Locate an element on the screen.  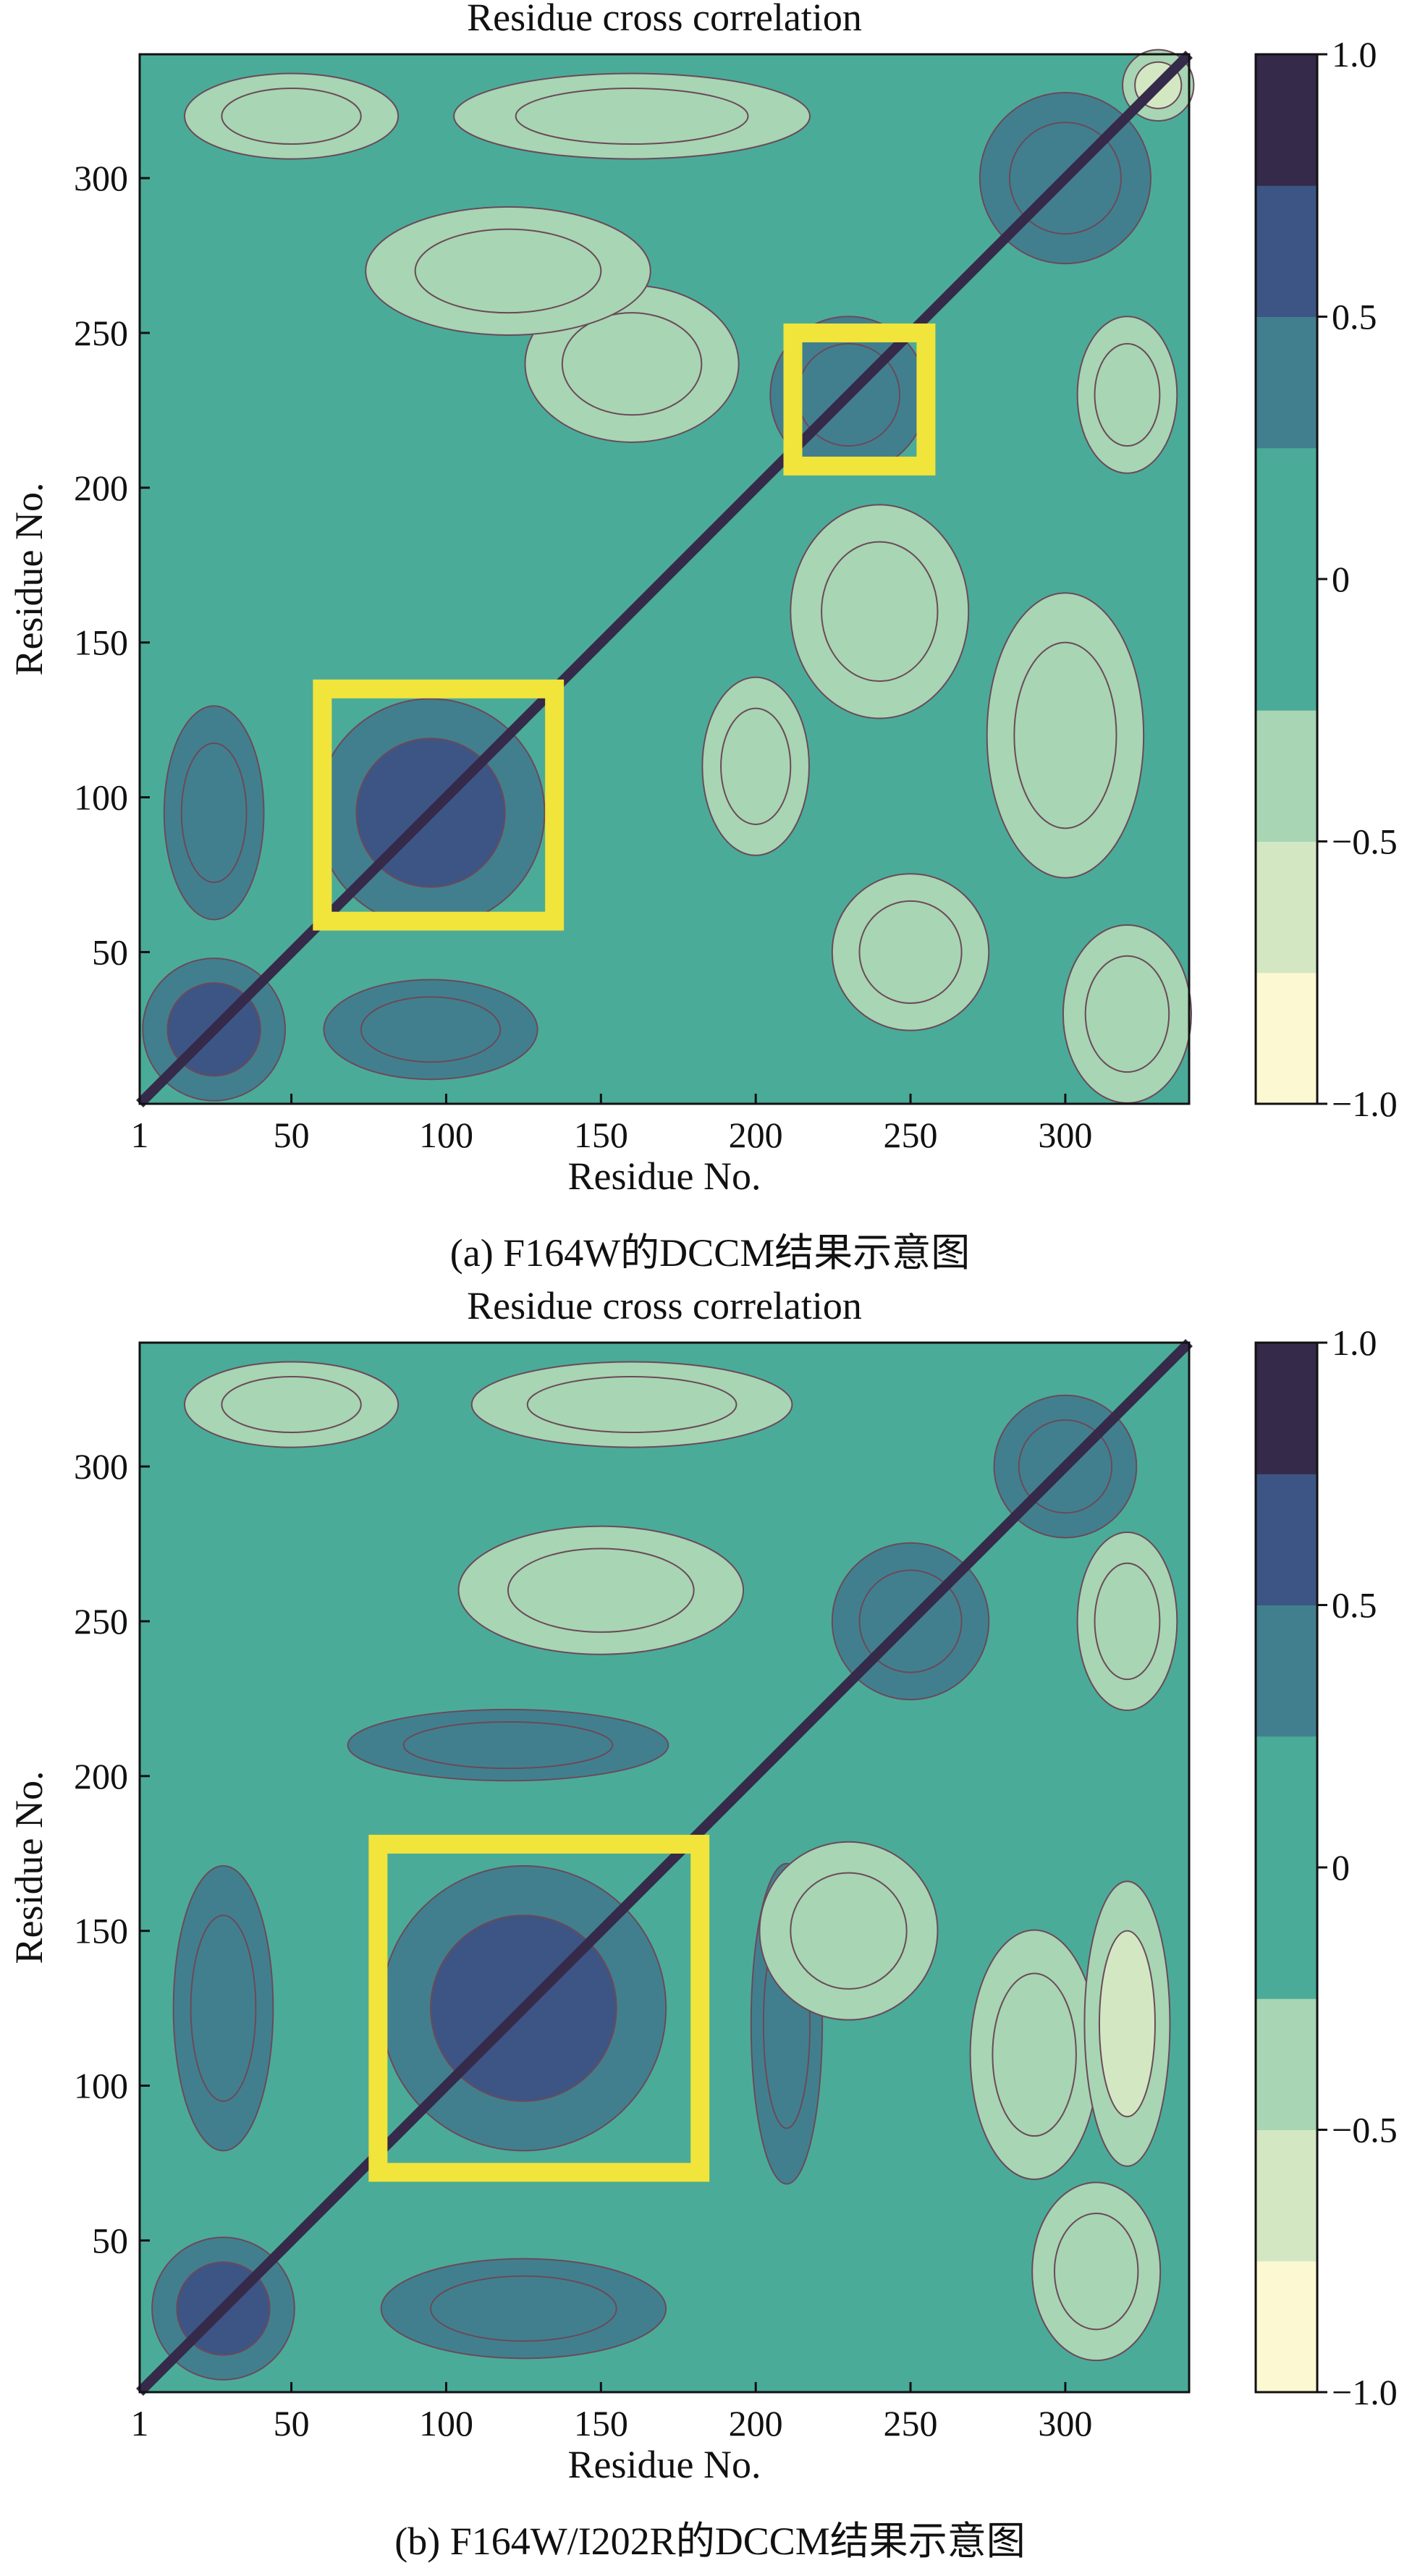
caption-a: (a) F164W的DCCM结果示意图 is located at coordinates (710, 1253).